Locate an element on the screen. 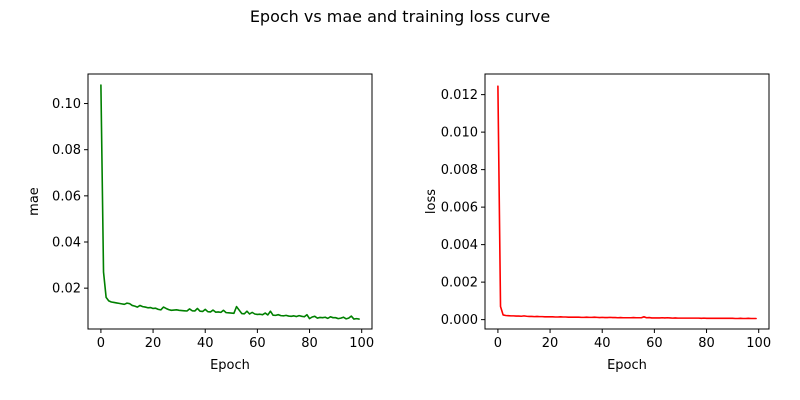  mae-y-tick-label: 0.10 is located at coordinates (66, 104).